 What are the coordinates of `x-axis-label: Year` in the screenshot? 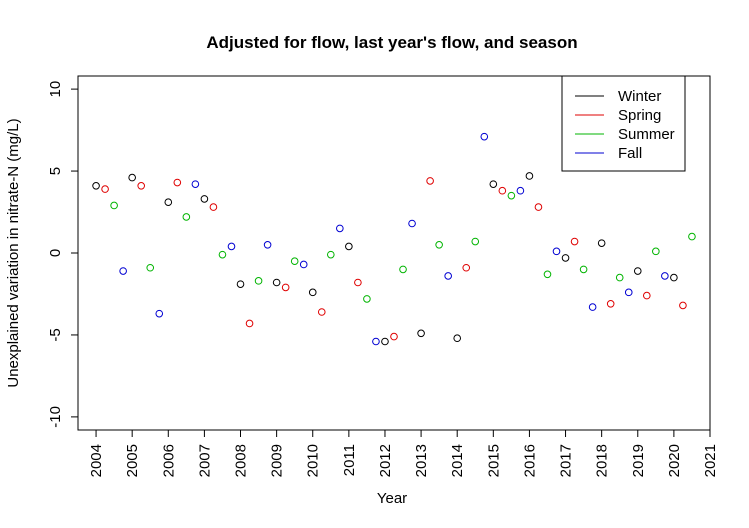 It's located at (392, 498).